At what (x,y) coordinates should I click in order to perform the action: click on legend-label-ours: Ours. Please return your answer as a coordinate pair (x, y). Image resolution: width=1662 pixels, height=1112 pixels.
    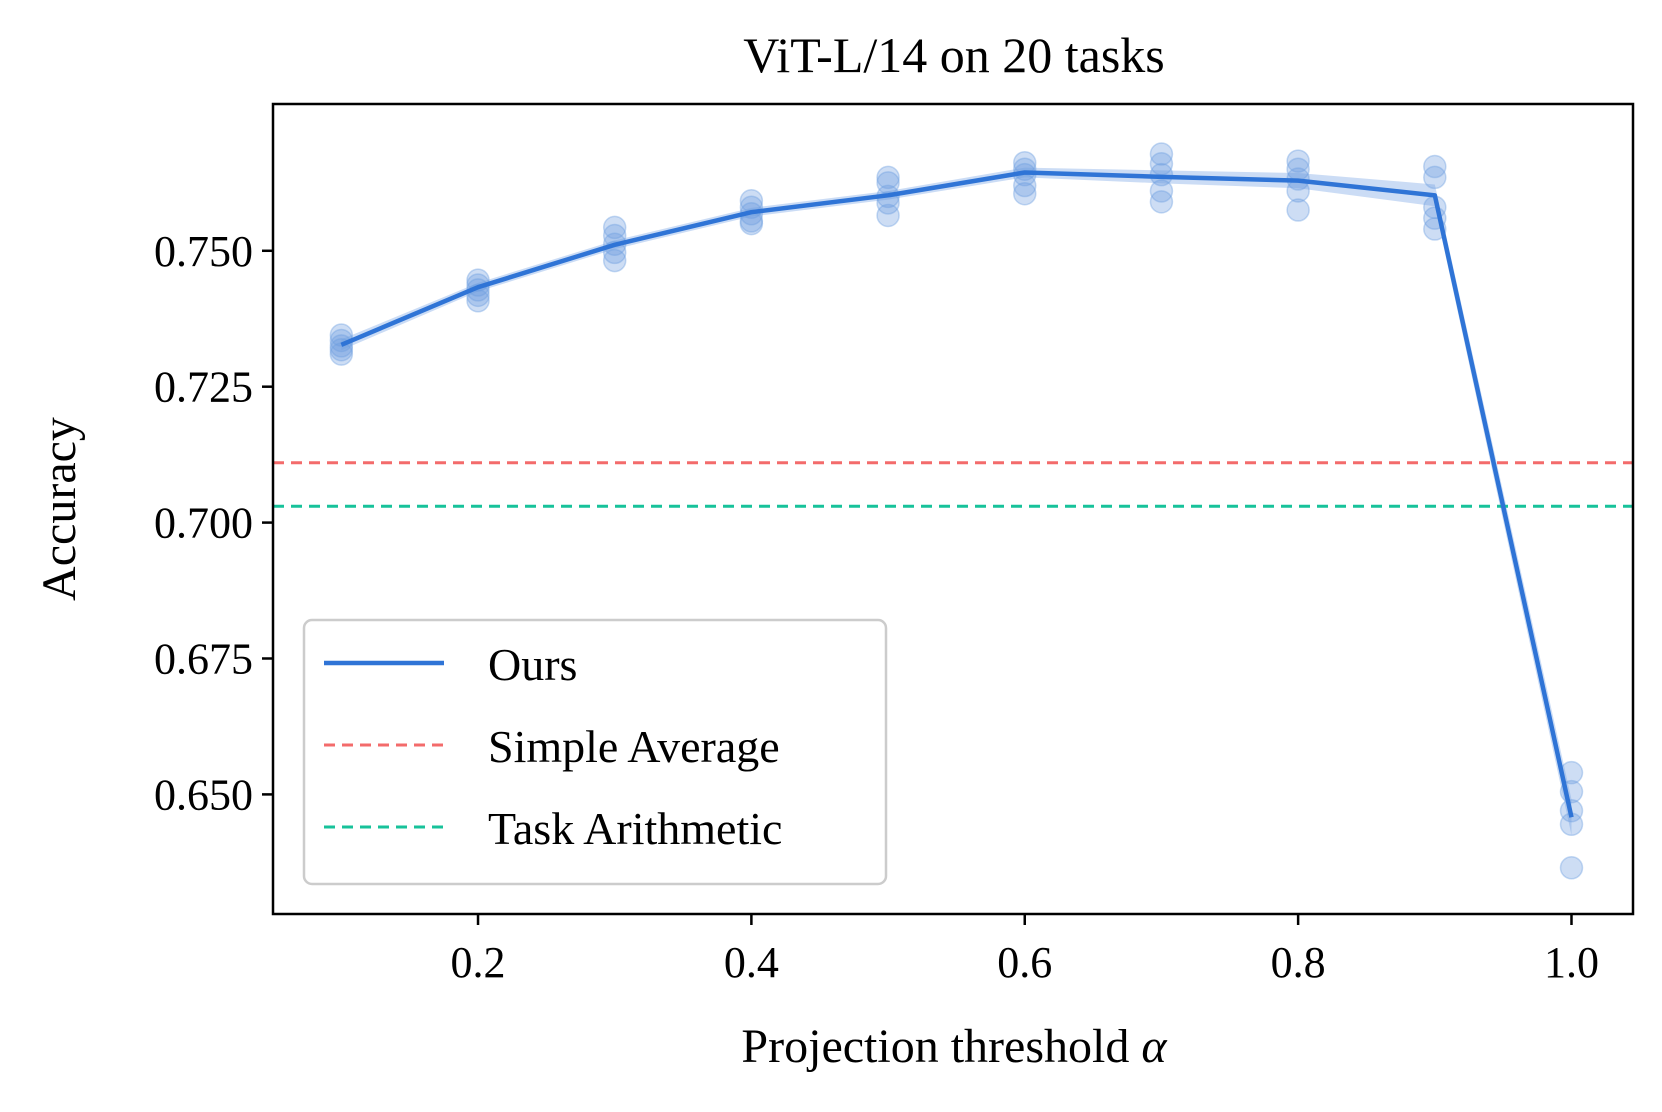
    Looking at the image, I should click on (532, 664).